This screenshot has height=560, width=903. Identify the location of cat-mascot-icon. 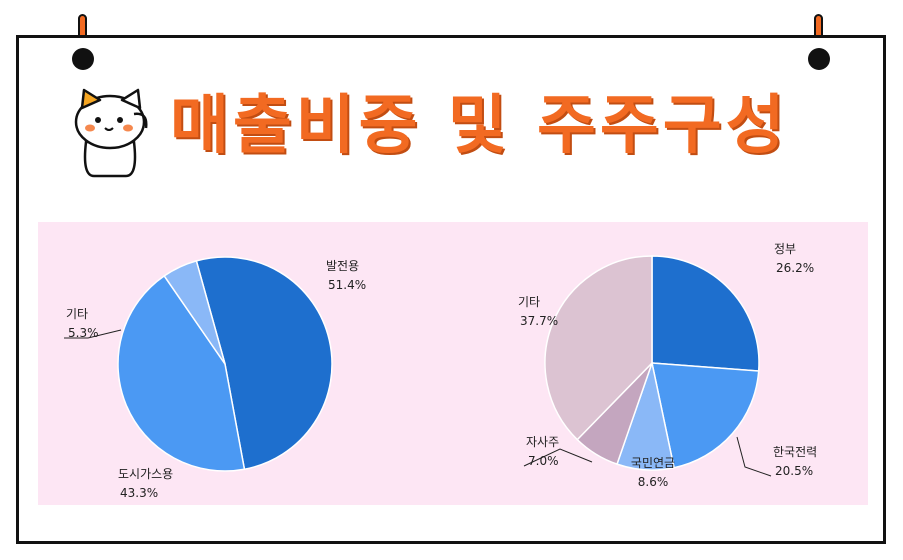
(111, 134).